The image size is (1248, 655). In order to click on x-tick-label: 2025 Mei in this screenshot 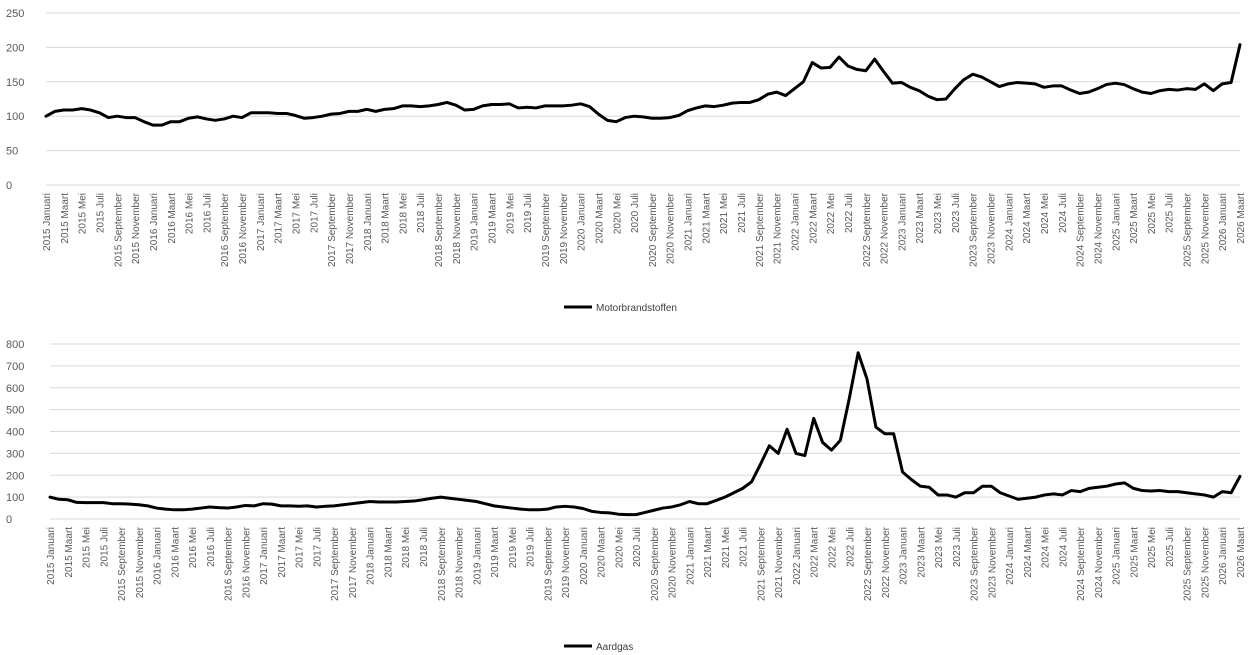, I will do `click(1152, 213)`.